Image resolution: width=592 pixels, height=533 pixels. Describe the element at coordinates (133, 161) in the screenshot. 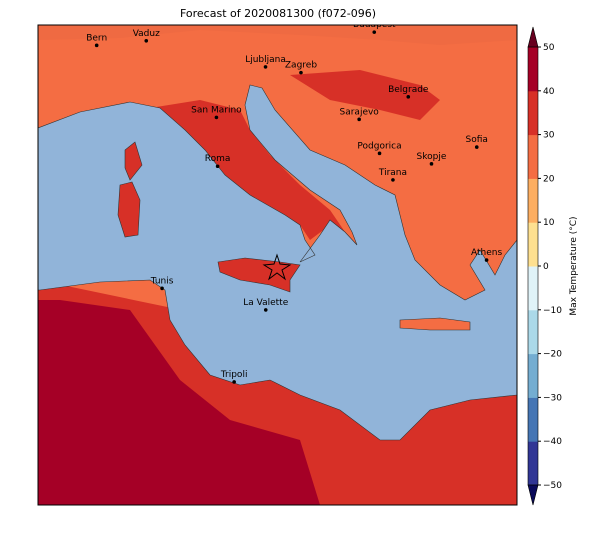

I see `corsica` at that location.